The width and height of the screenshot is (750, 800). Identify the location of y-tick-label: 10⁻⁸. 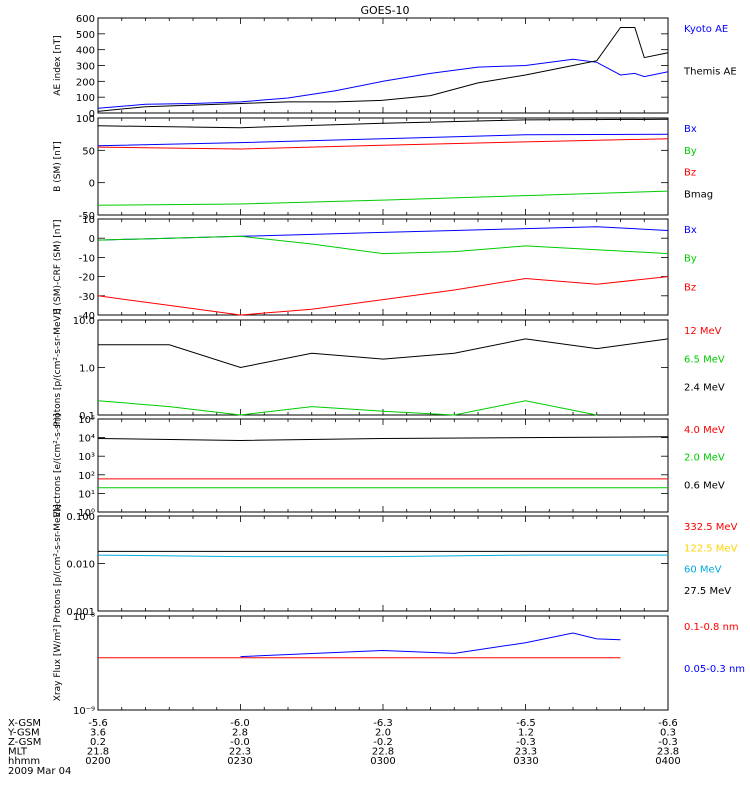
(84, 617).